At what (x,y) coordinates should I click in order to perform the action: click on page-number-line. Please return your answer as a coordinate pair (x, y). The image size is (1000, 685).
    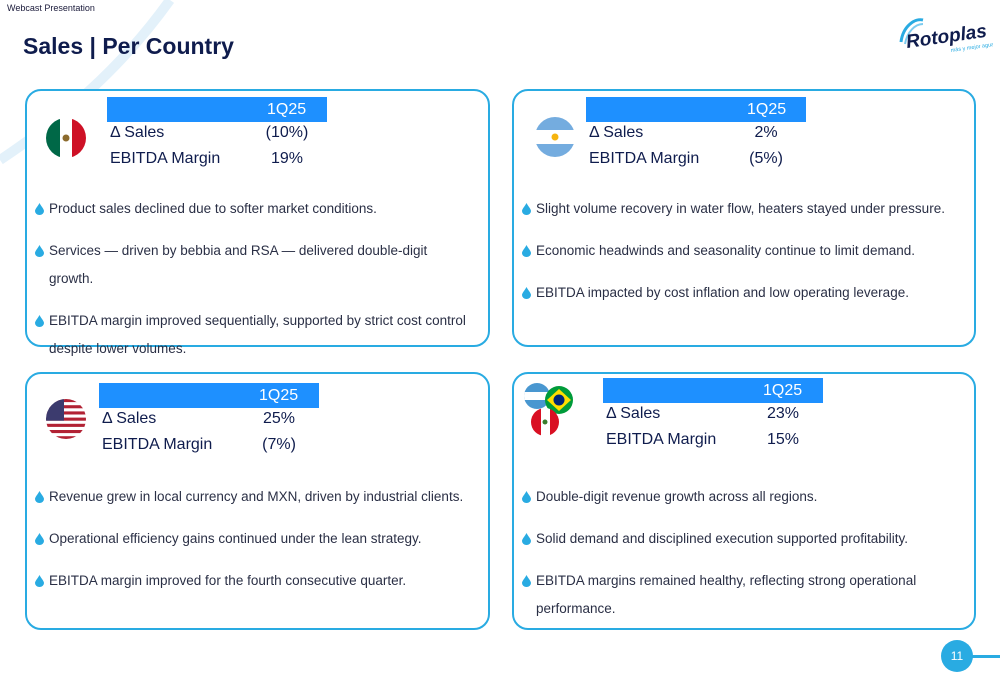
    Looking at the image, I should click on (986, 656).